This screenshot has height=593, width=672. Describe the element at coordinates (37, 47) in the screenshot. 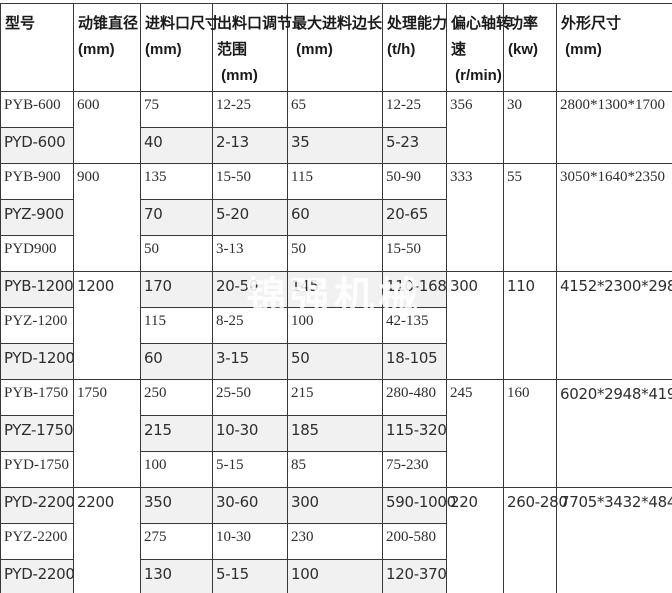

I see `column-header-model: 型号` at that location.